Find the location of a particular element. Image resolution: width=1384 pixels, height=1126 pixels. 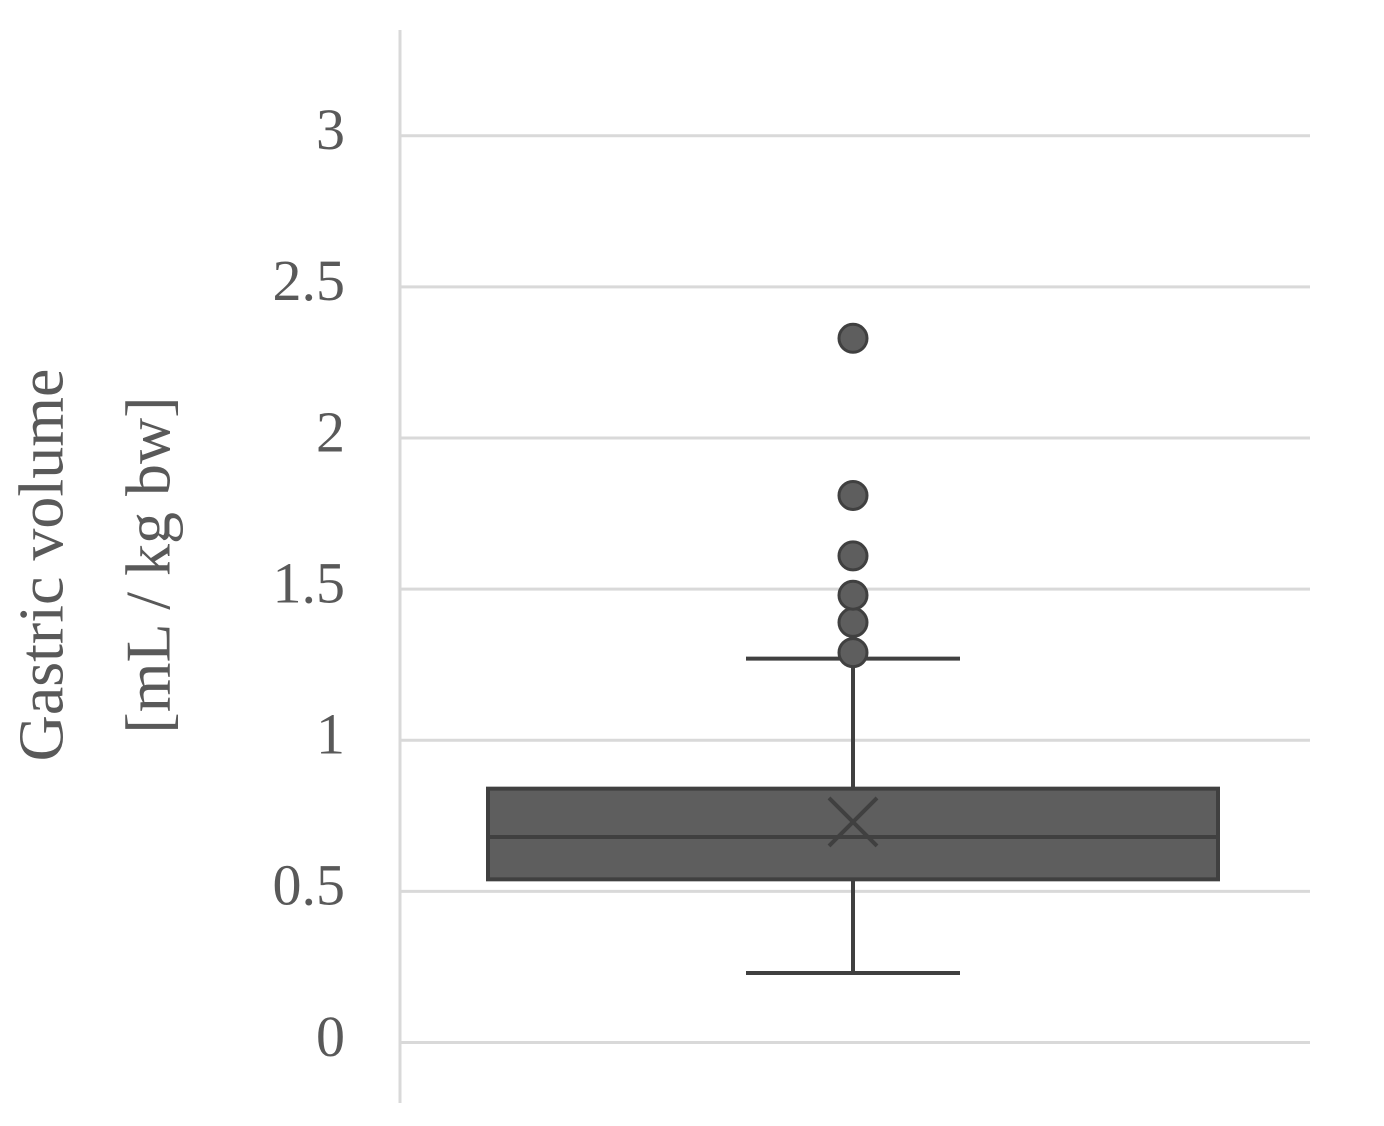

y-tick-label: 3 is located at coordinates (330, 129).